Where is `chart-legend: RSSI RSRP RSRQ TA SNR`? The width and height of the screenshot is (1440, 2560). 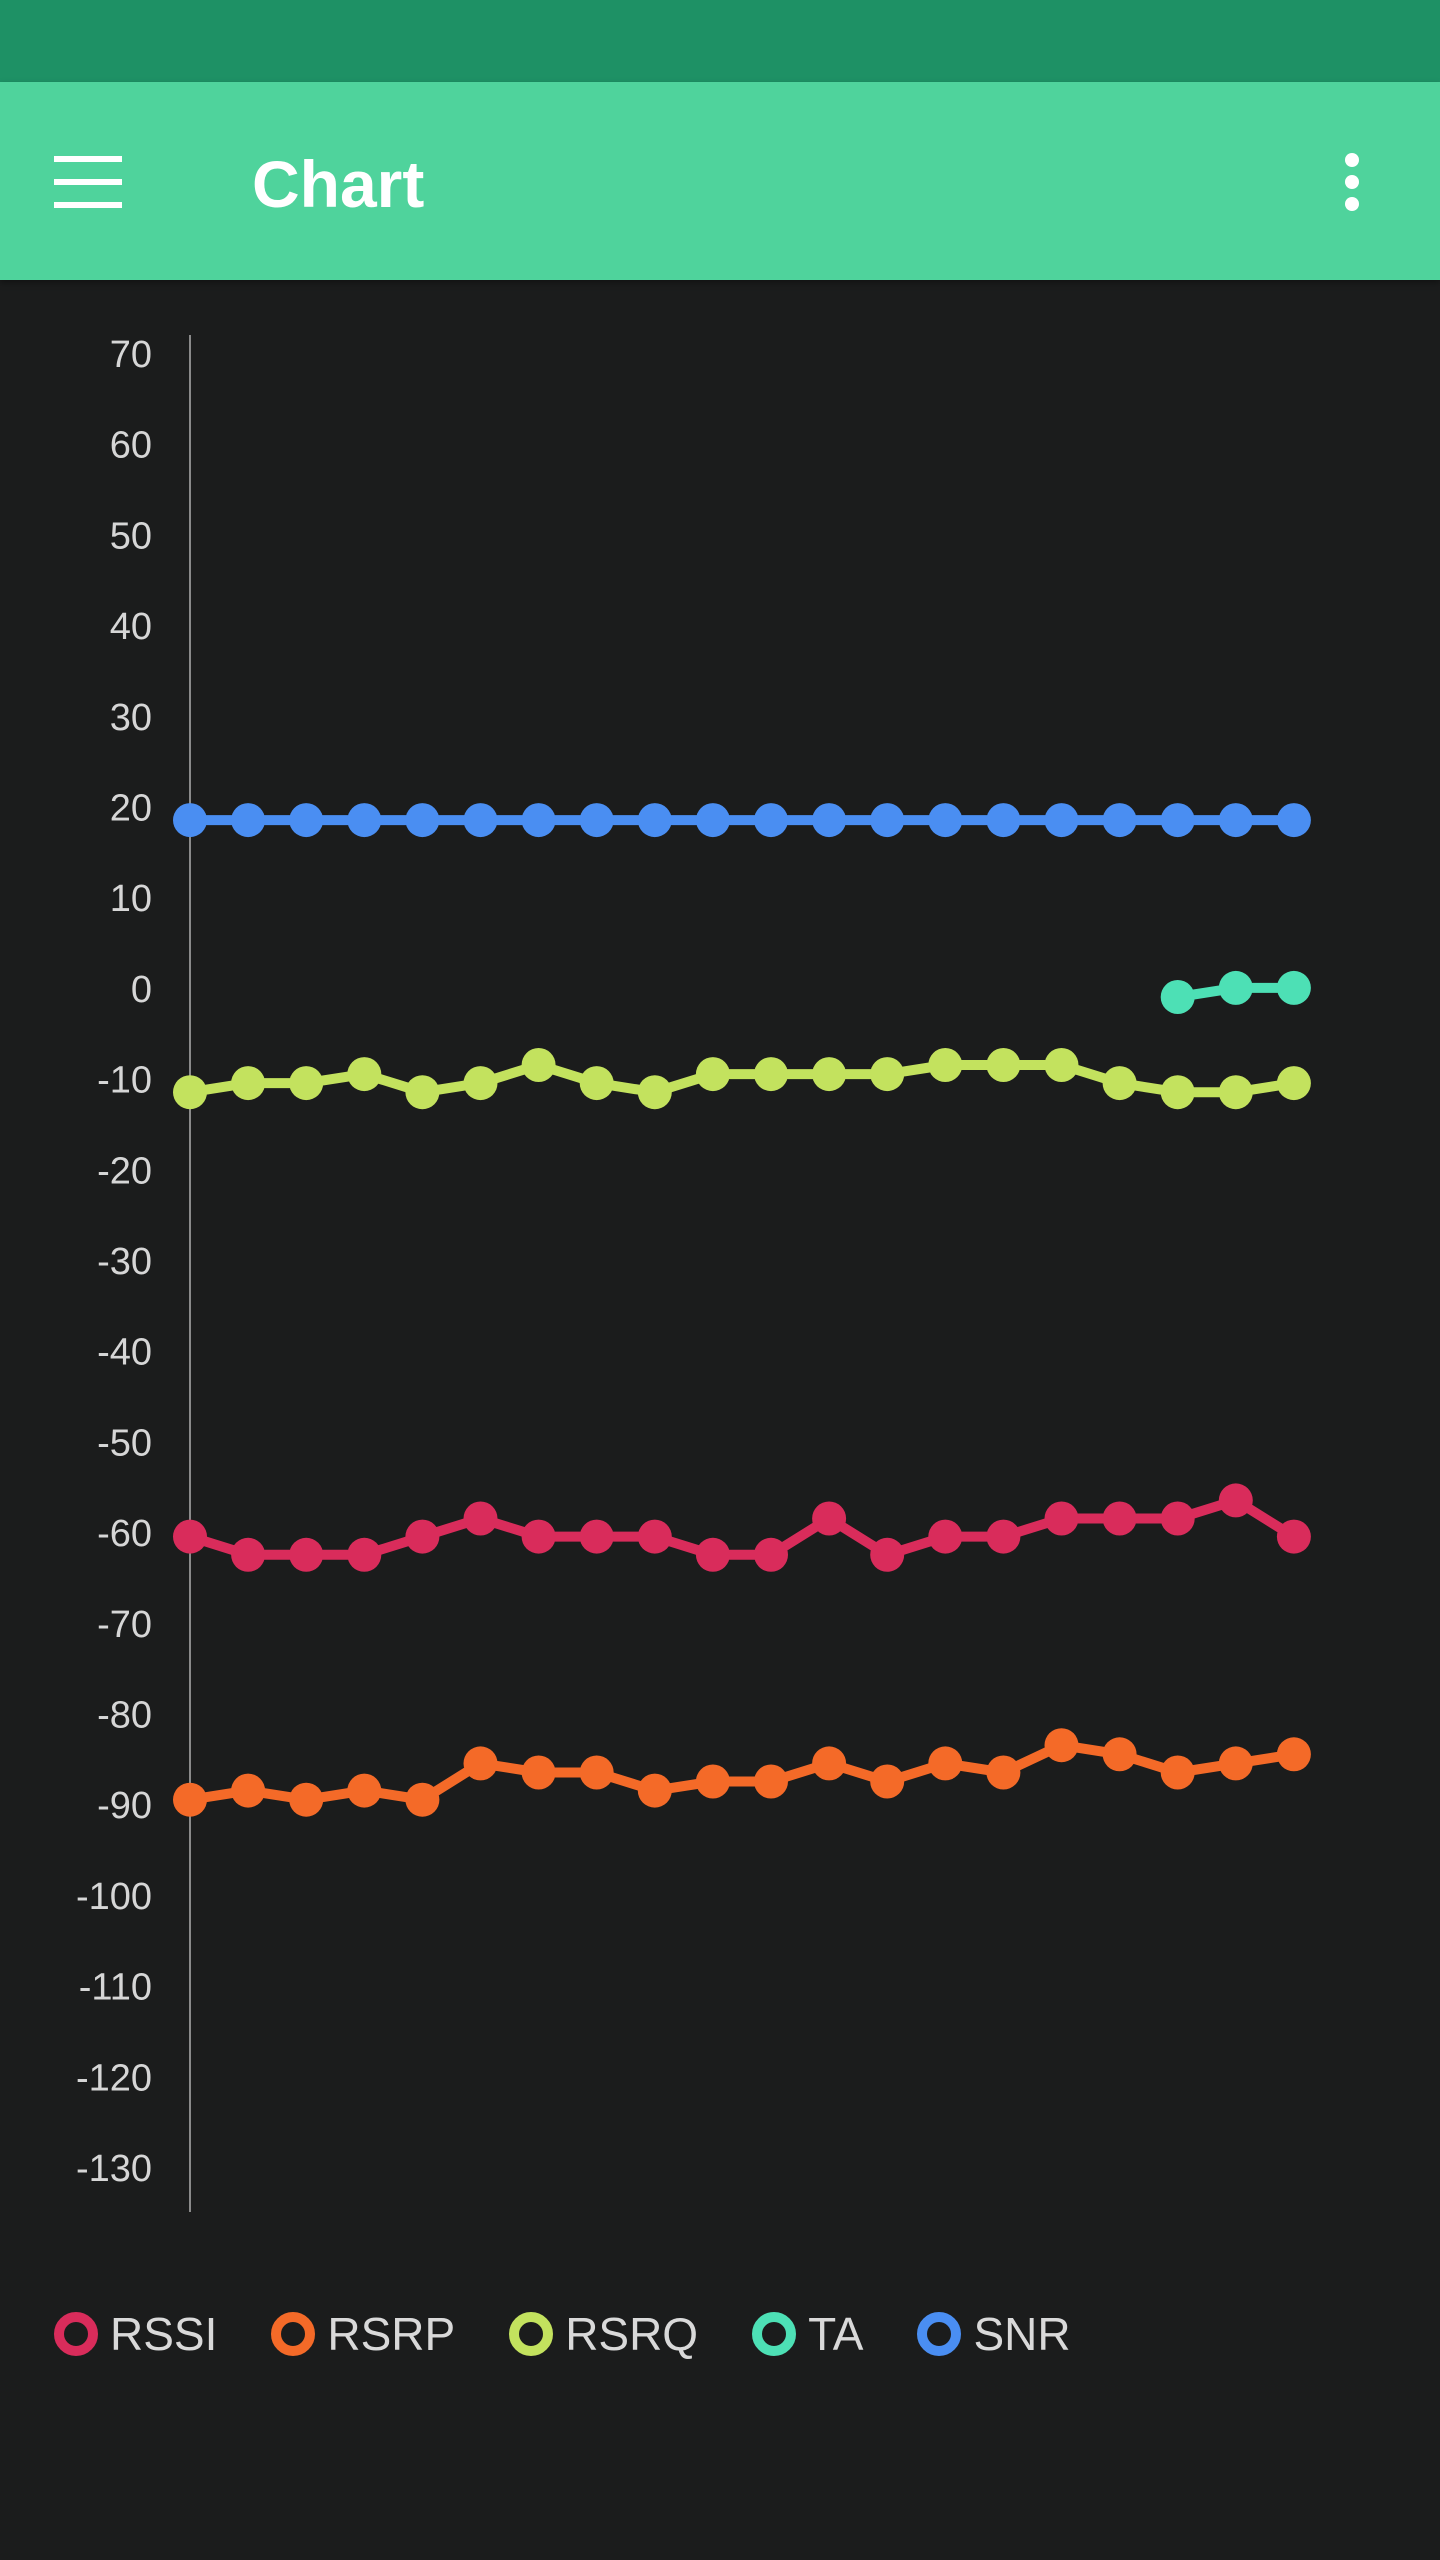
chart-legend: RSSI RSRP RSRQ TA SNR is located at coordinates (724, 2334).